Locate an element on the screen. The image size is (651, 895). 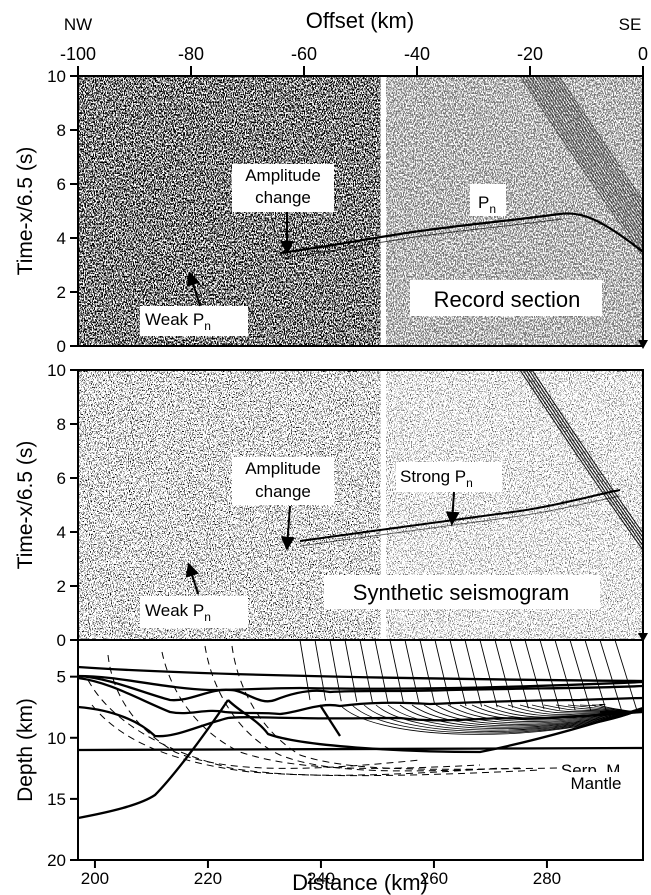
depth-tick-label: 15 is located at coordinates (56, 799).